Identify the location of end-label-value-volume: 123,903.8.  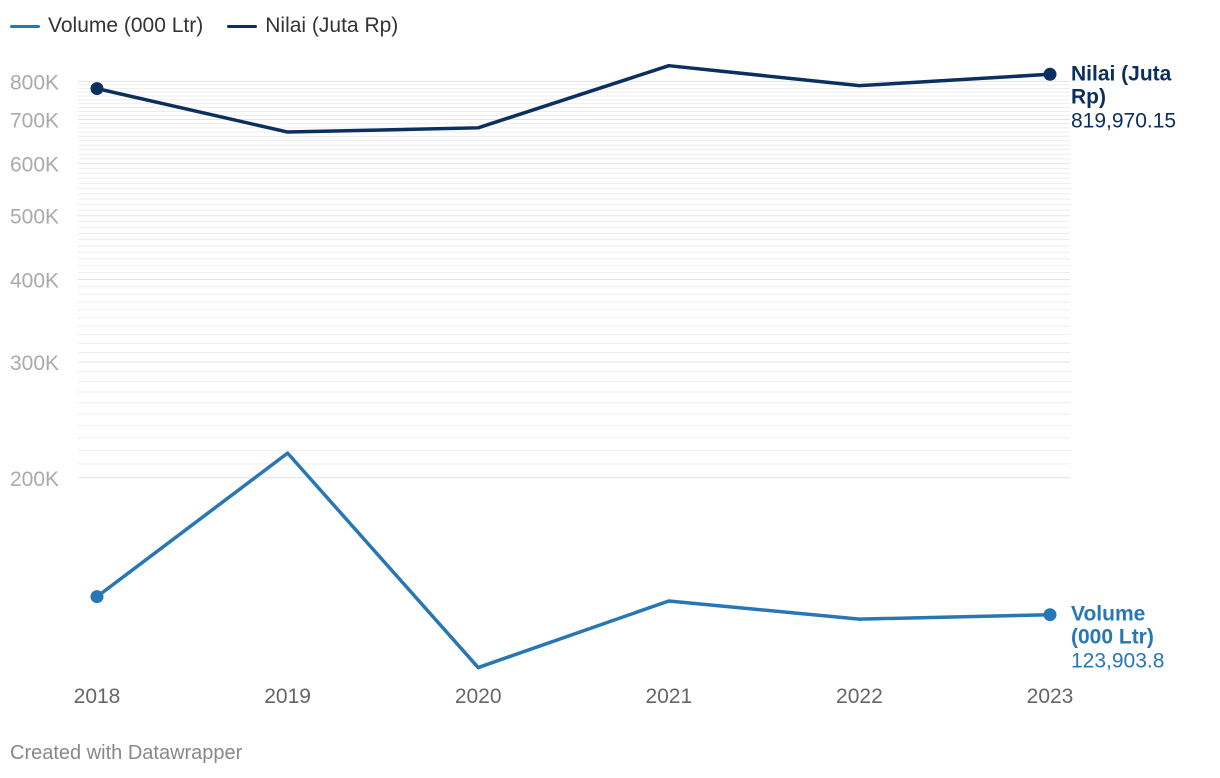
(1117, 661).